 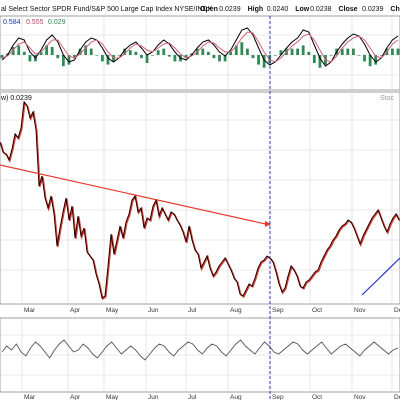 What do you see at coordinates (16, 98) in the screenshot?
I see `price-legend: w) 0.0239` at bounding box center [16, 98].